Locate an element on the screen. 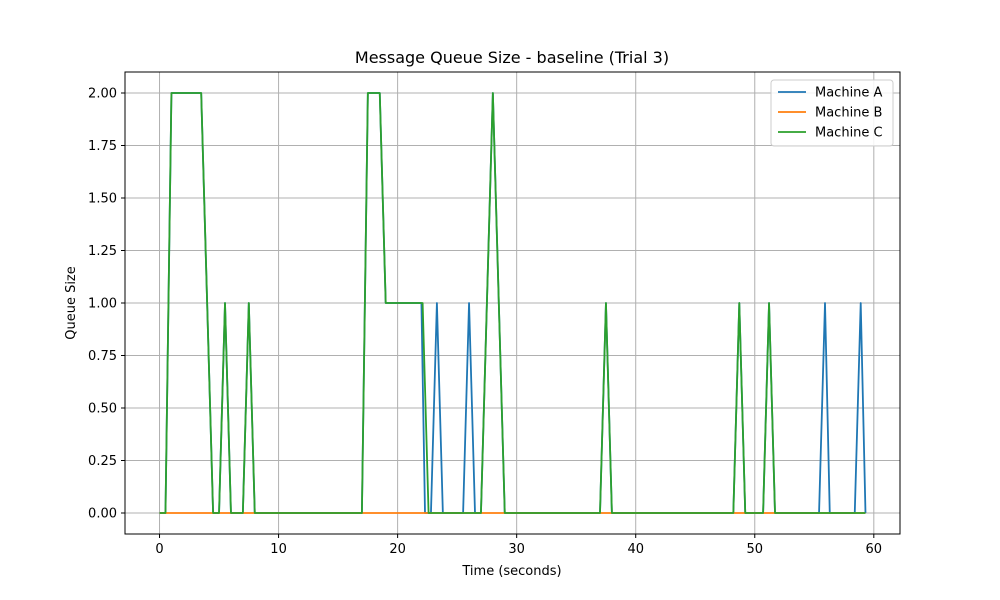 The image size is (1000, 600). y-axis-ticks: 0.00 0.25 0.50 0.75 1.00 1.25 1.50 1.75 2.00 is located at coordinates (106, 304).